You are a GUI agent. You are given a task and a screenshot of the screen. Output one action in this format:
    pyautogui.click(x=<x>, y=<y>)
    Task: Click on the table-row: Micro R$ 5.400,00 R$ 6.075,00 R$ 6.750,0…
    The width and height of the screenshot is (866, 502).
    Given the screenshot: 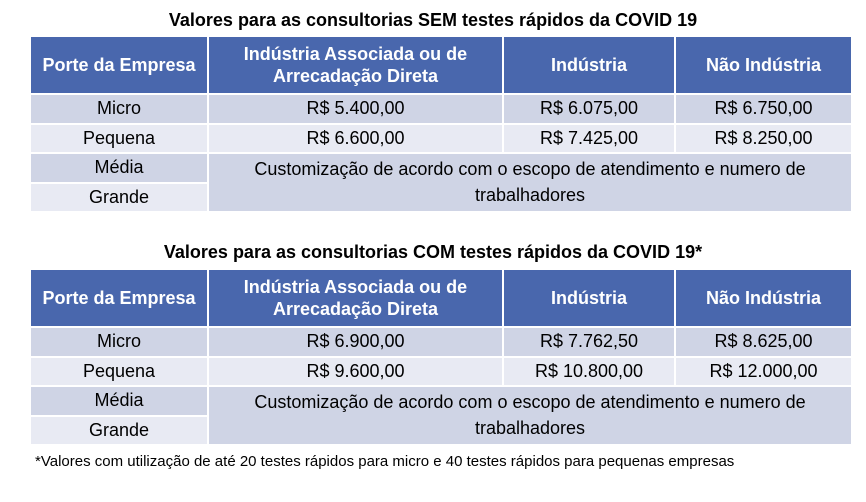 What is the action you would take?
    pyautogui.click(x=441, y=109)
    